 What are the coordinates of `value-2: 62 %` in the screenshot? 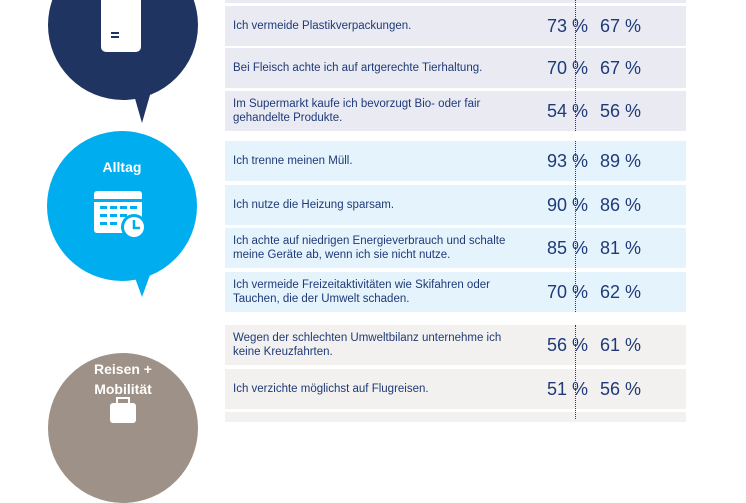 It's located at (621, 291).